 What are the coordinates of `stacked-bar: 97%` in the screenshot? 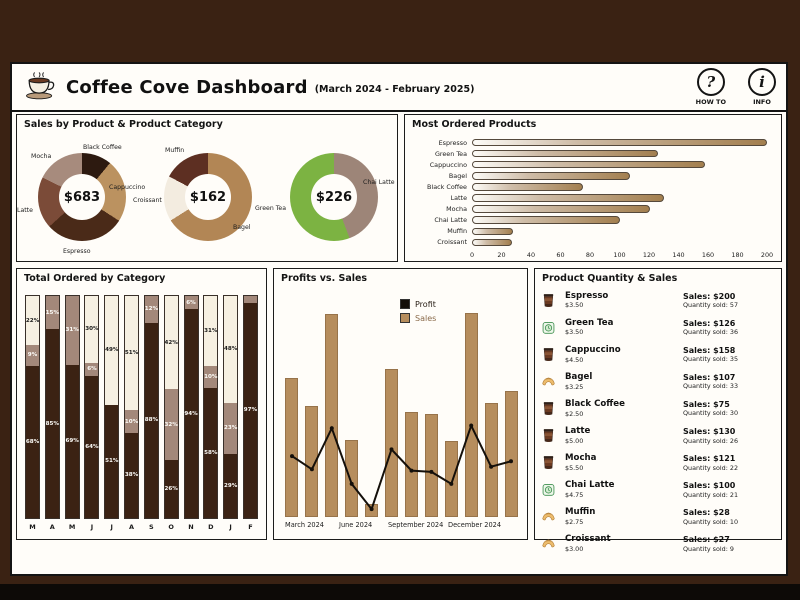 It's located at (250, 407).